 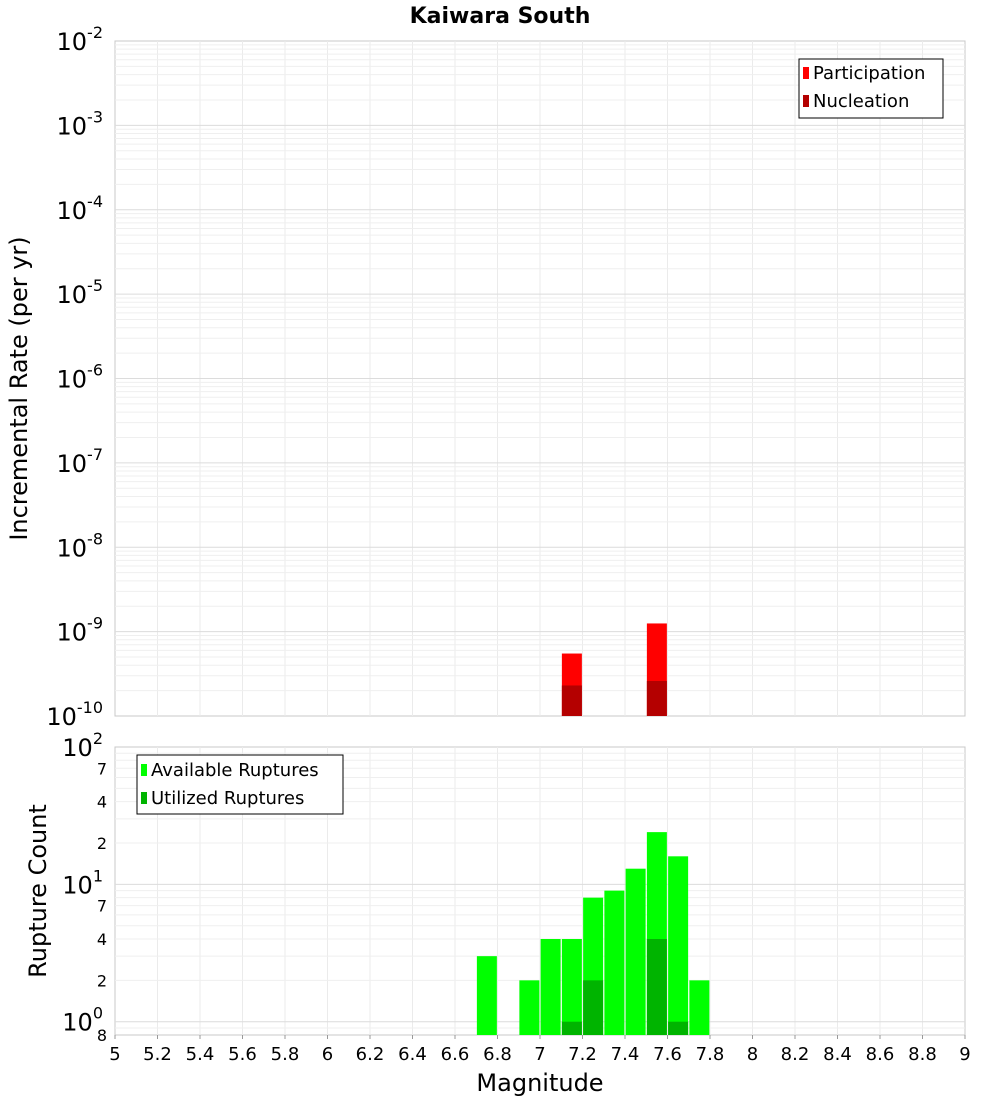 I want to click on y-tick-label-bottom: 10², so click(x=82, y=745).